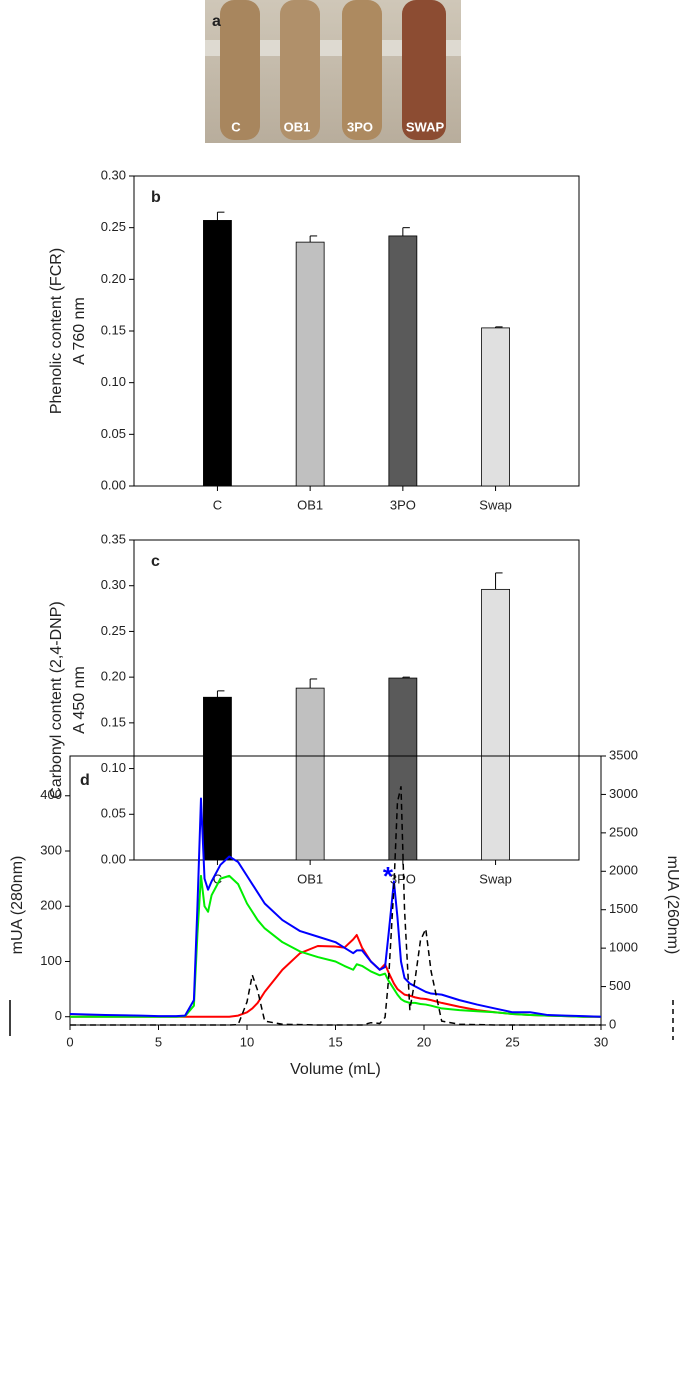 The width and height of the screenshot is (685, 1373). What do you see at coordinates (360, 126) in the screenshot?
I see `tube-label: 3PO` at bounding box center [360, 126].